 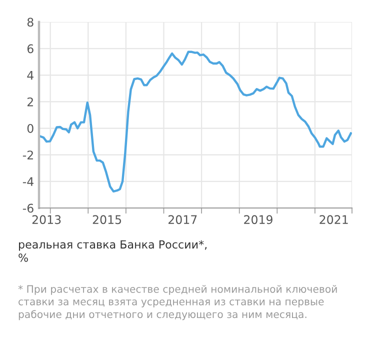 What do you see at coordinates (182, 219) in the screenshot?
I see `x-tick-label: 2017` at bounding box center [182, 219].